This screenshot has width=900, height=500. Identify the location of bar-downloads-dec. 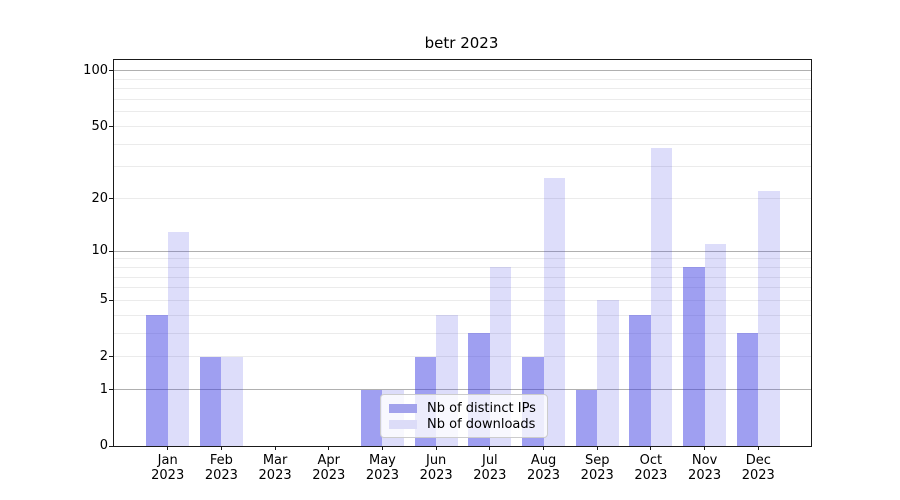
(769, 318).